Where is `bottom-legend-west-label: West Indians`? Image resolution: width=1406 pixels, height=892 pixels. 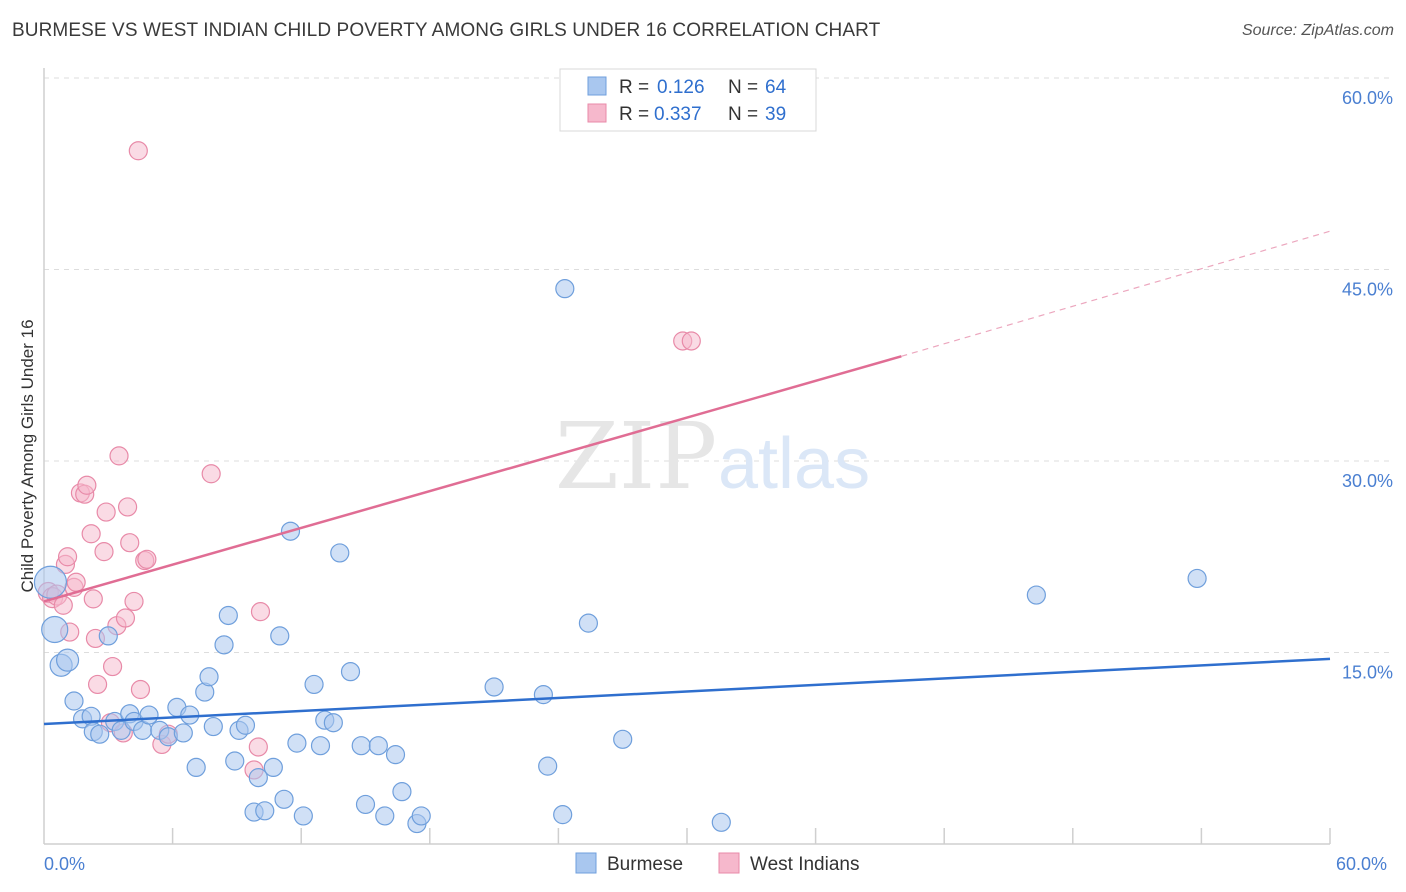
bottom-legend-west-label: West Indians is located at coordinates (804, 864).